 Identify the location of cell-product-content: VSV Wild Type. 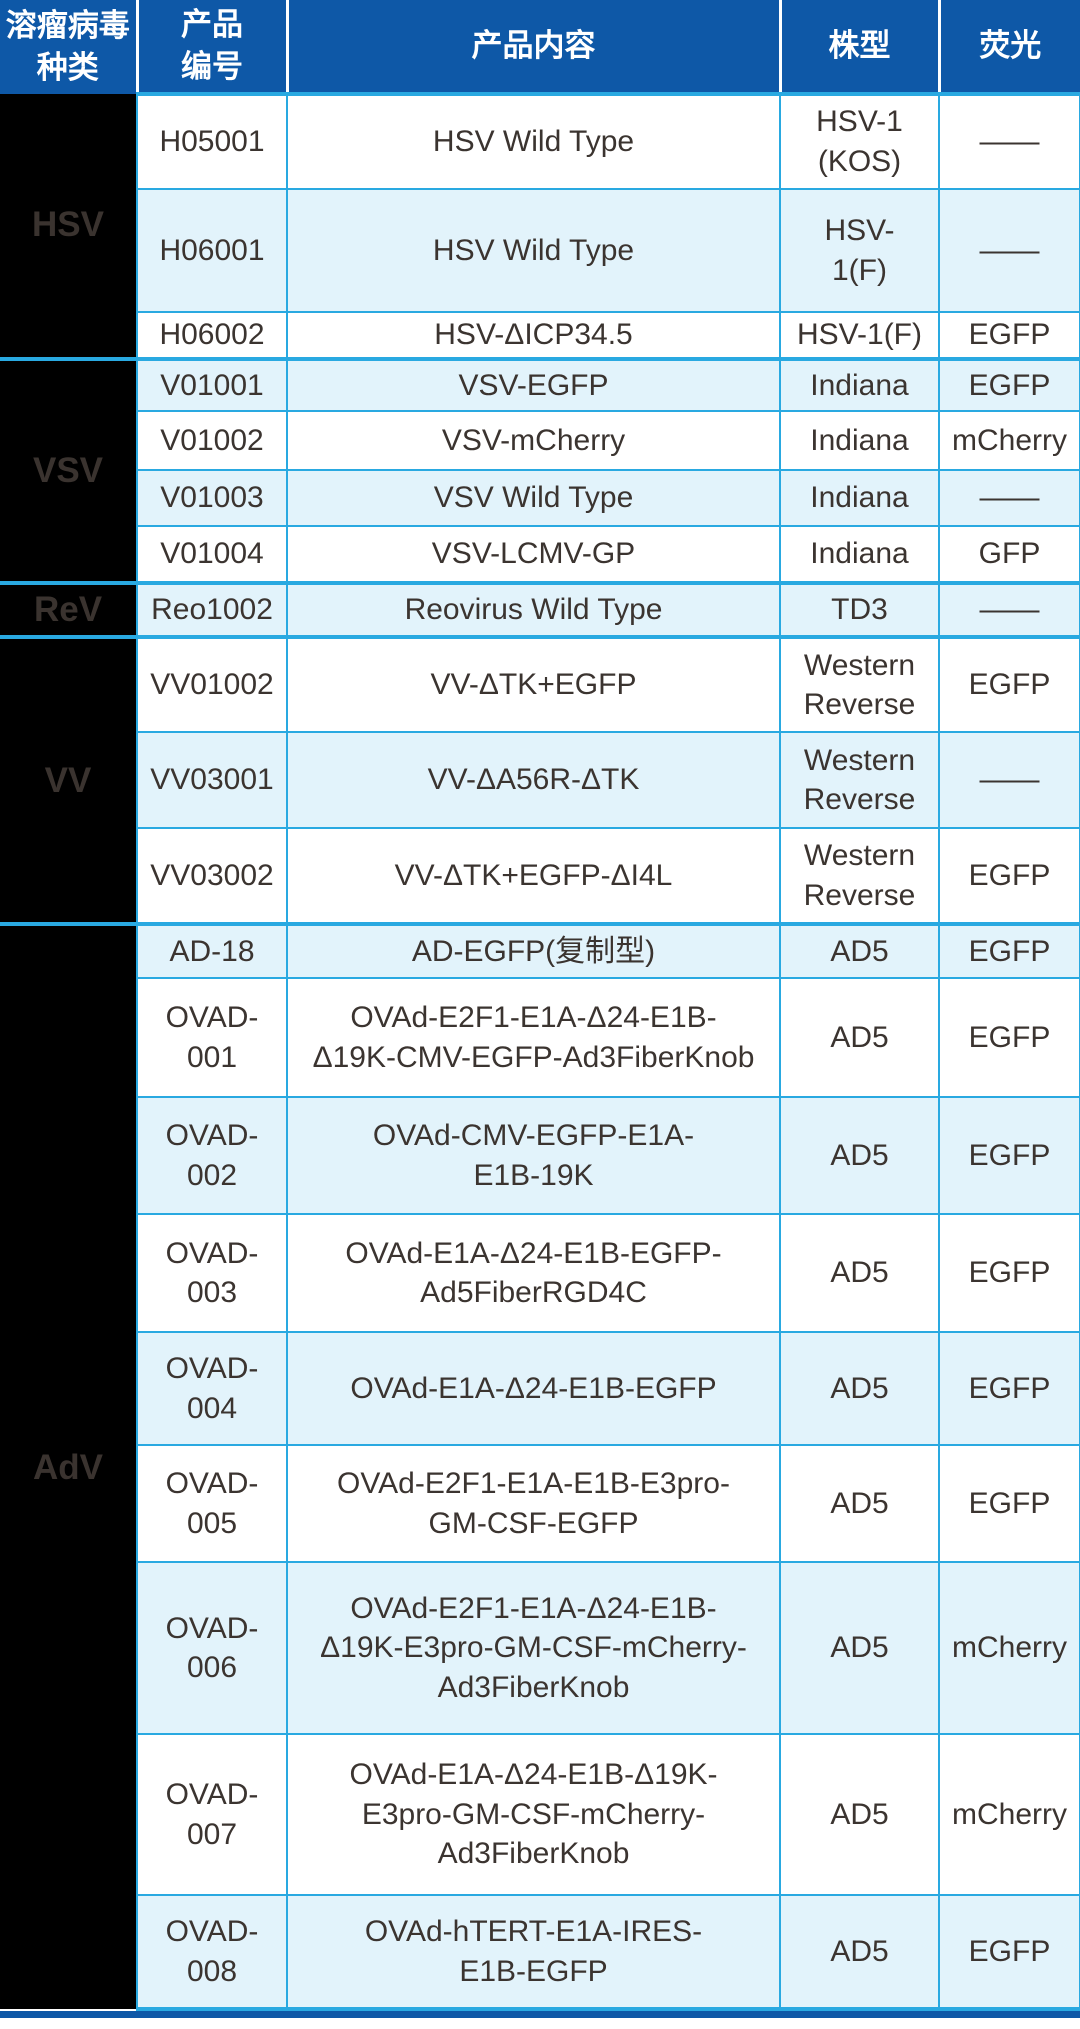
(533, 498).